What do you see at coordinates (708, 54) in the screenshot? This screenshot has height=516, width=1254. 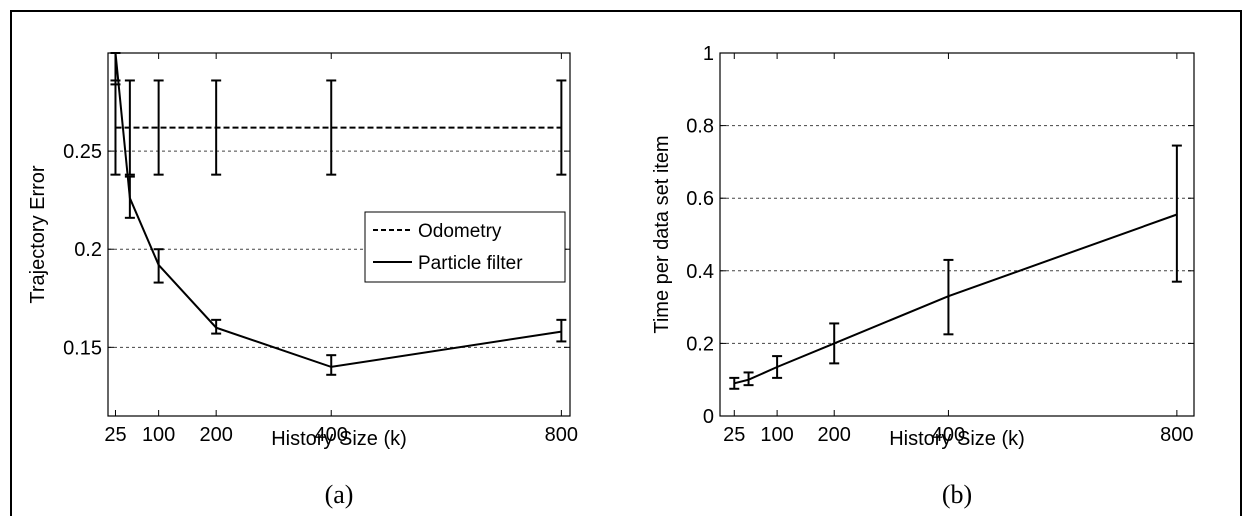 I see `y-tick-label: 1` at bounding box center [708, 54].